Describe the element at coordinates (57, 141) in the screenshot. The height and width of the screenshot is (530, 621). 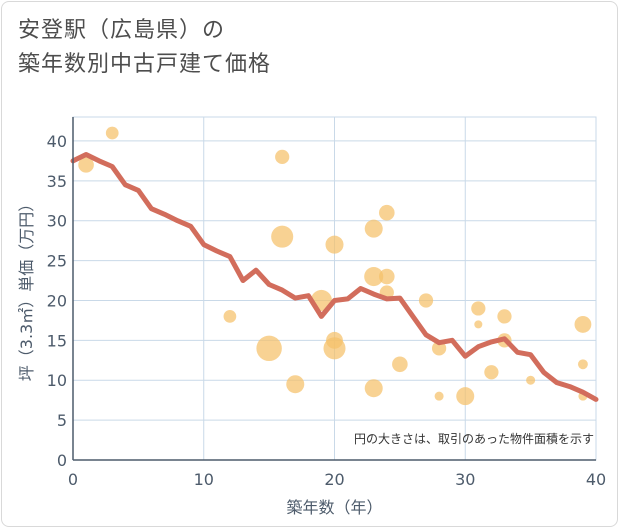
I see `y-tick-label: 40` at that location.